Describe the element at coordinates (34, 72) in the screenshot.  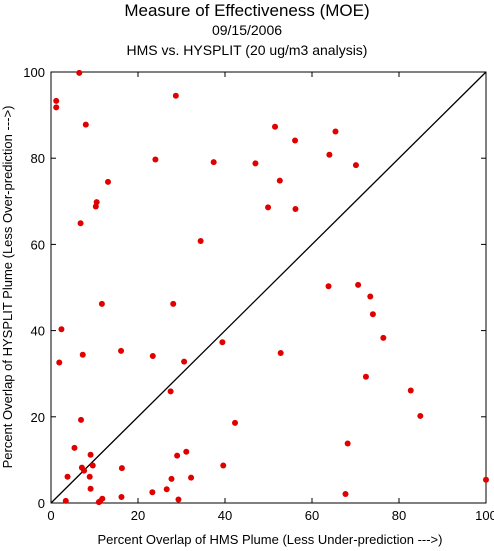
I see `y-tick-label: 100` at that location.